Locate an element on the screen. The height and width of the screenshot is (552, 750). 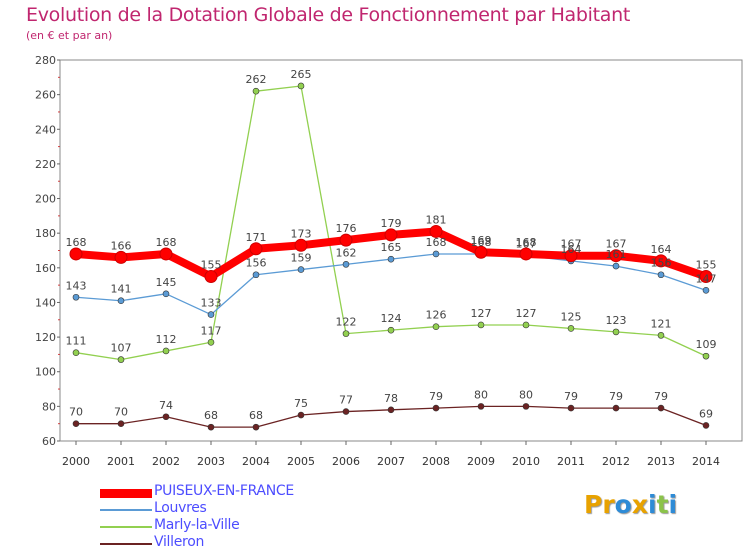
data-label: 117 is located at coordinates (211, 330).